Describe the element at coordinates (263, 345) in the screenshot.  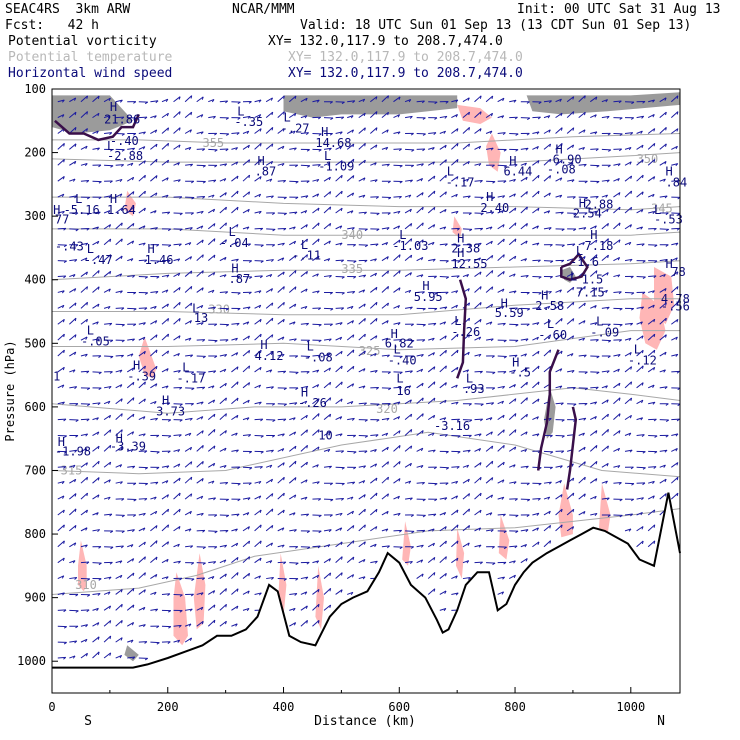
I see `extremum-label-81: H` at that location.